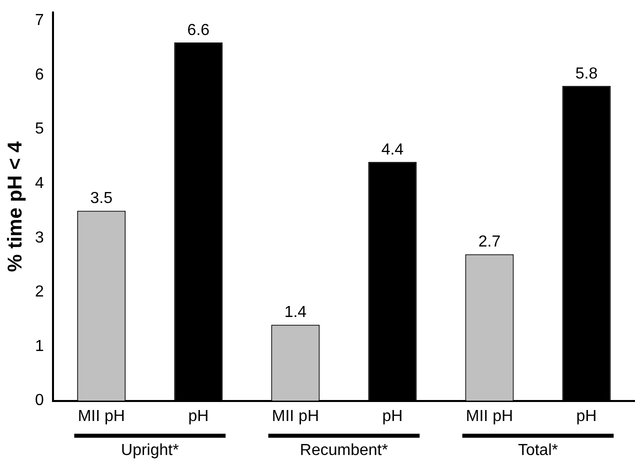 The height and width of the screenshot is (468, 635). Describe the element at coordinates (150, 451) in the screenshot. I see `text: Upright*` at that location.